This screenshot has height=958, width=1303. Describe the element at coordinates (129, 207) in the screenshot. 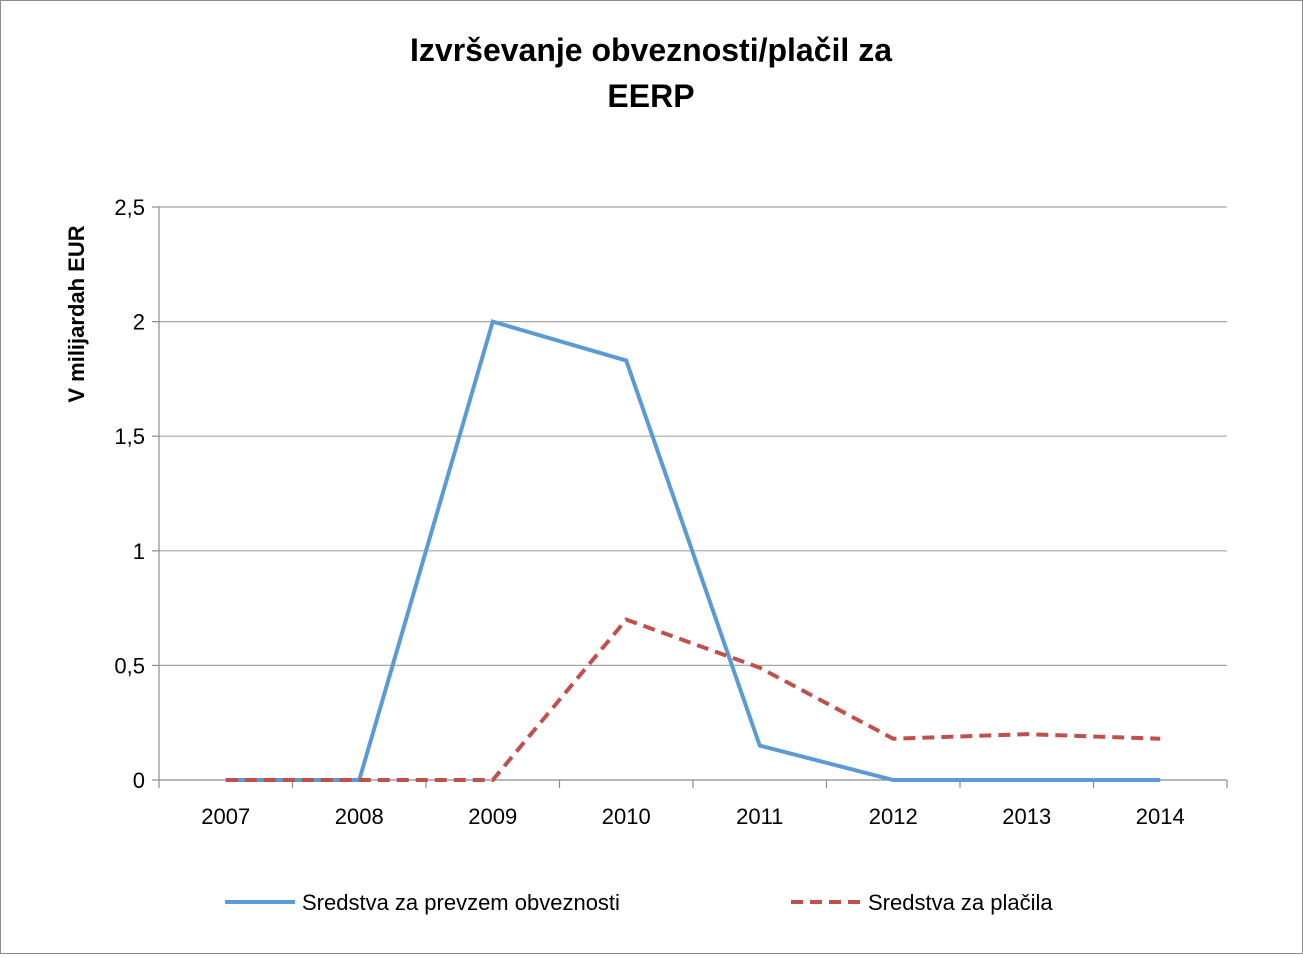

I see `y-tick-label: 2,5` at that location.